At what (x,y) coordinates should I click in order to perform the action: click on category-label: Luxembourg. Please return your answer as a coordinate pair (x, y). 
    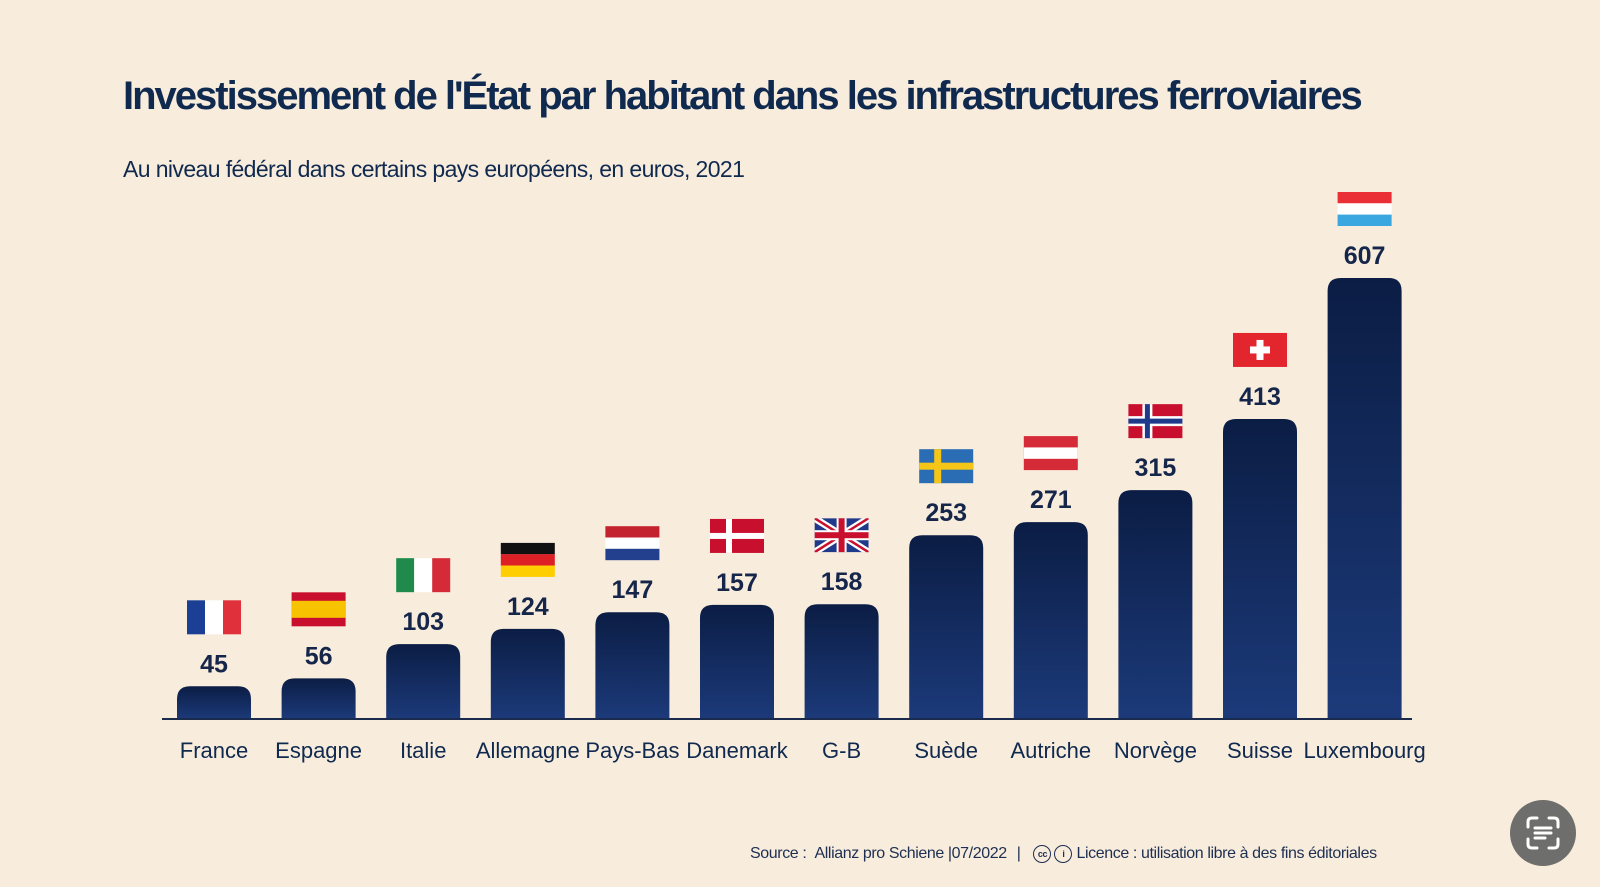
    Looking at the image, I should click on (1364, 750).